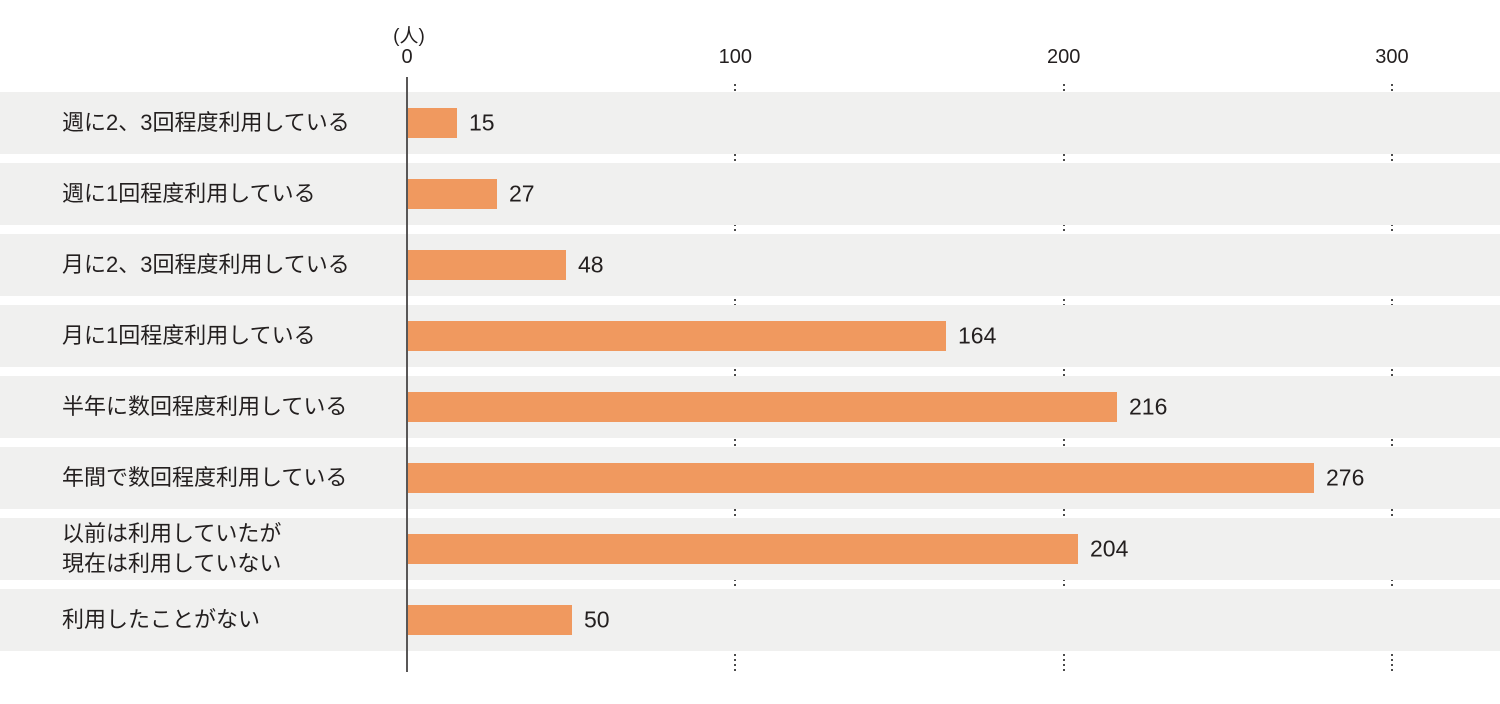  What do you see at coordinates (189, 193) in the screenshot?
I see `category-label: 週に1回程度利用している` at bounding box center [189, 193].